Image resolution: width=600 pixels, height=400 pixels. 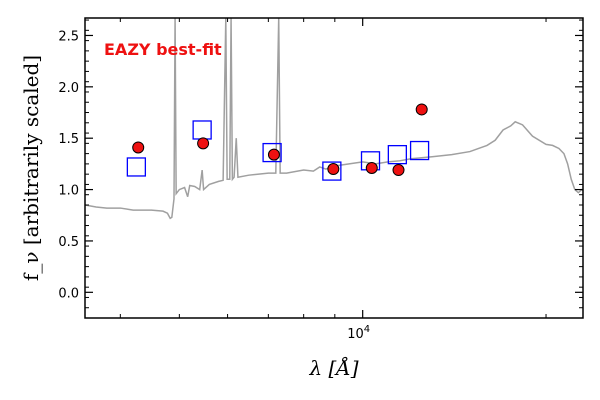 What do you see at coordinates (68, 242) in the screenshot?
I see `y-tick-label: 0.5` at bounding box center [68, 242].